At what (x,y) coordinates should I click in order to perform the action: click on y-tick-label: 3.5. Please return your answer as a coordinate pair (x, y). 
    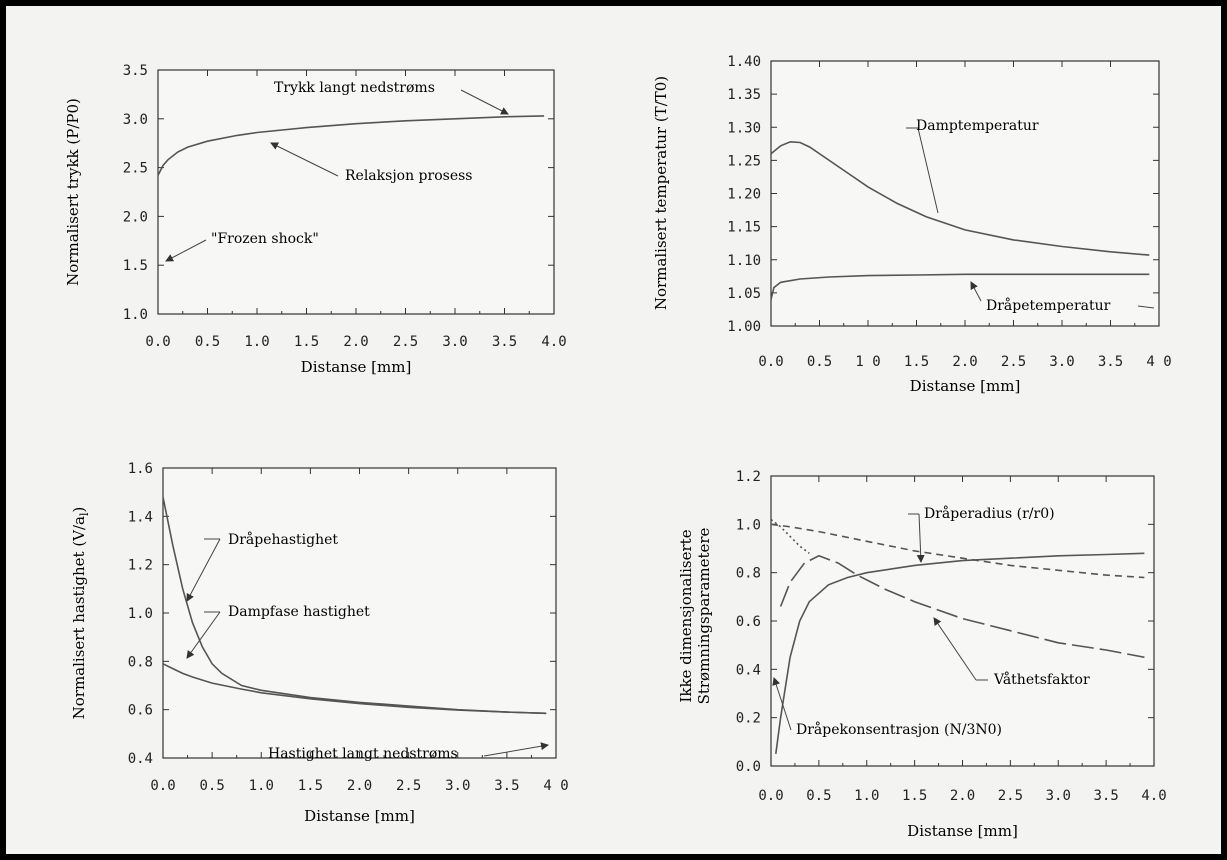
    Looking at the image, I should click on (135, 71).